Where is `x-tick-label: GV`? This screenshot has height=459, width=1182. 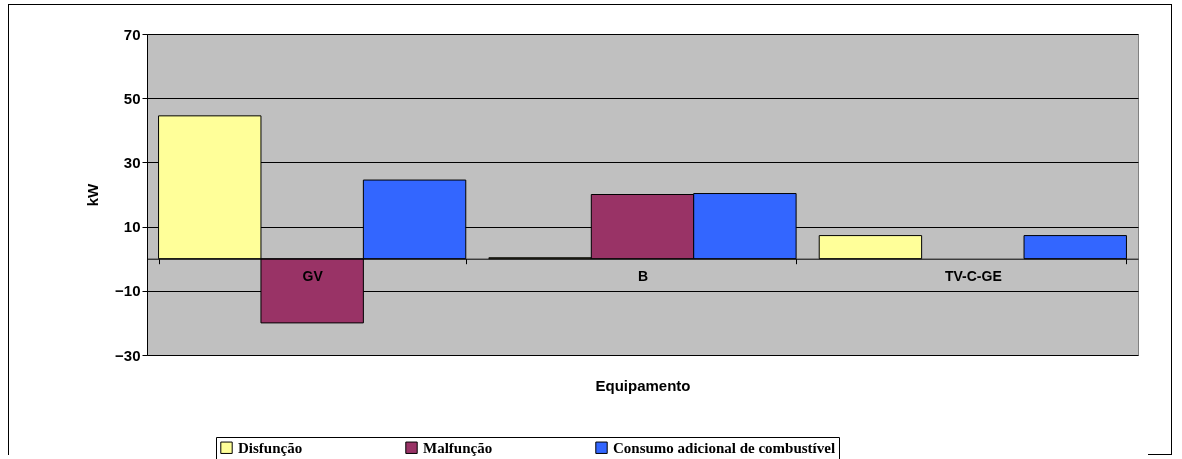
x-tick-label: GV is located at coordinates (313, 276).